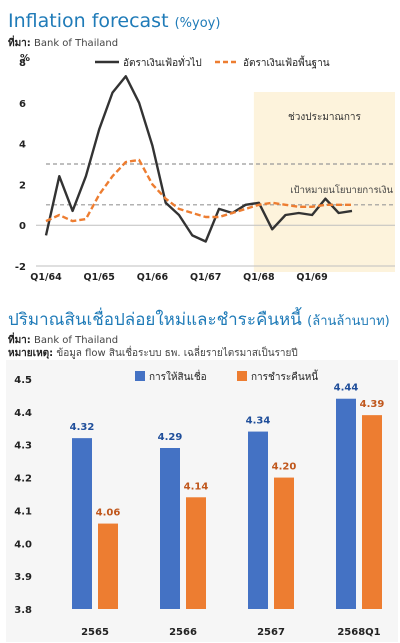 This screenshot has height=643, width=400. Describe the element at coordinates (46, 277) in the screenshot. I see `x-tick-label: Q1/64` at that location.